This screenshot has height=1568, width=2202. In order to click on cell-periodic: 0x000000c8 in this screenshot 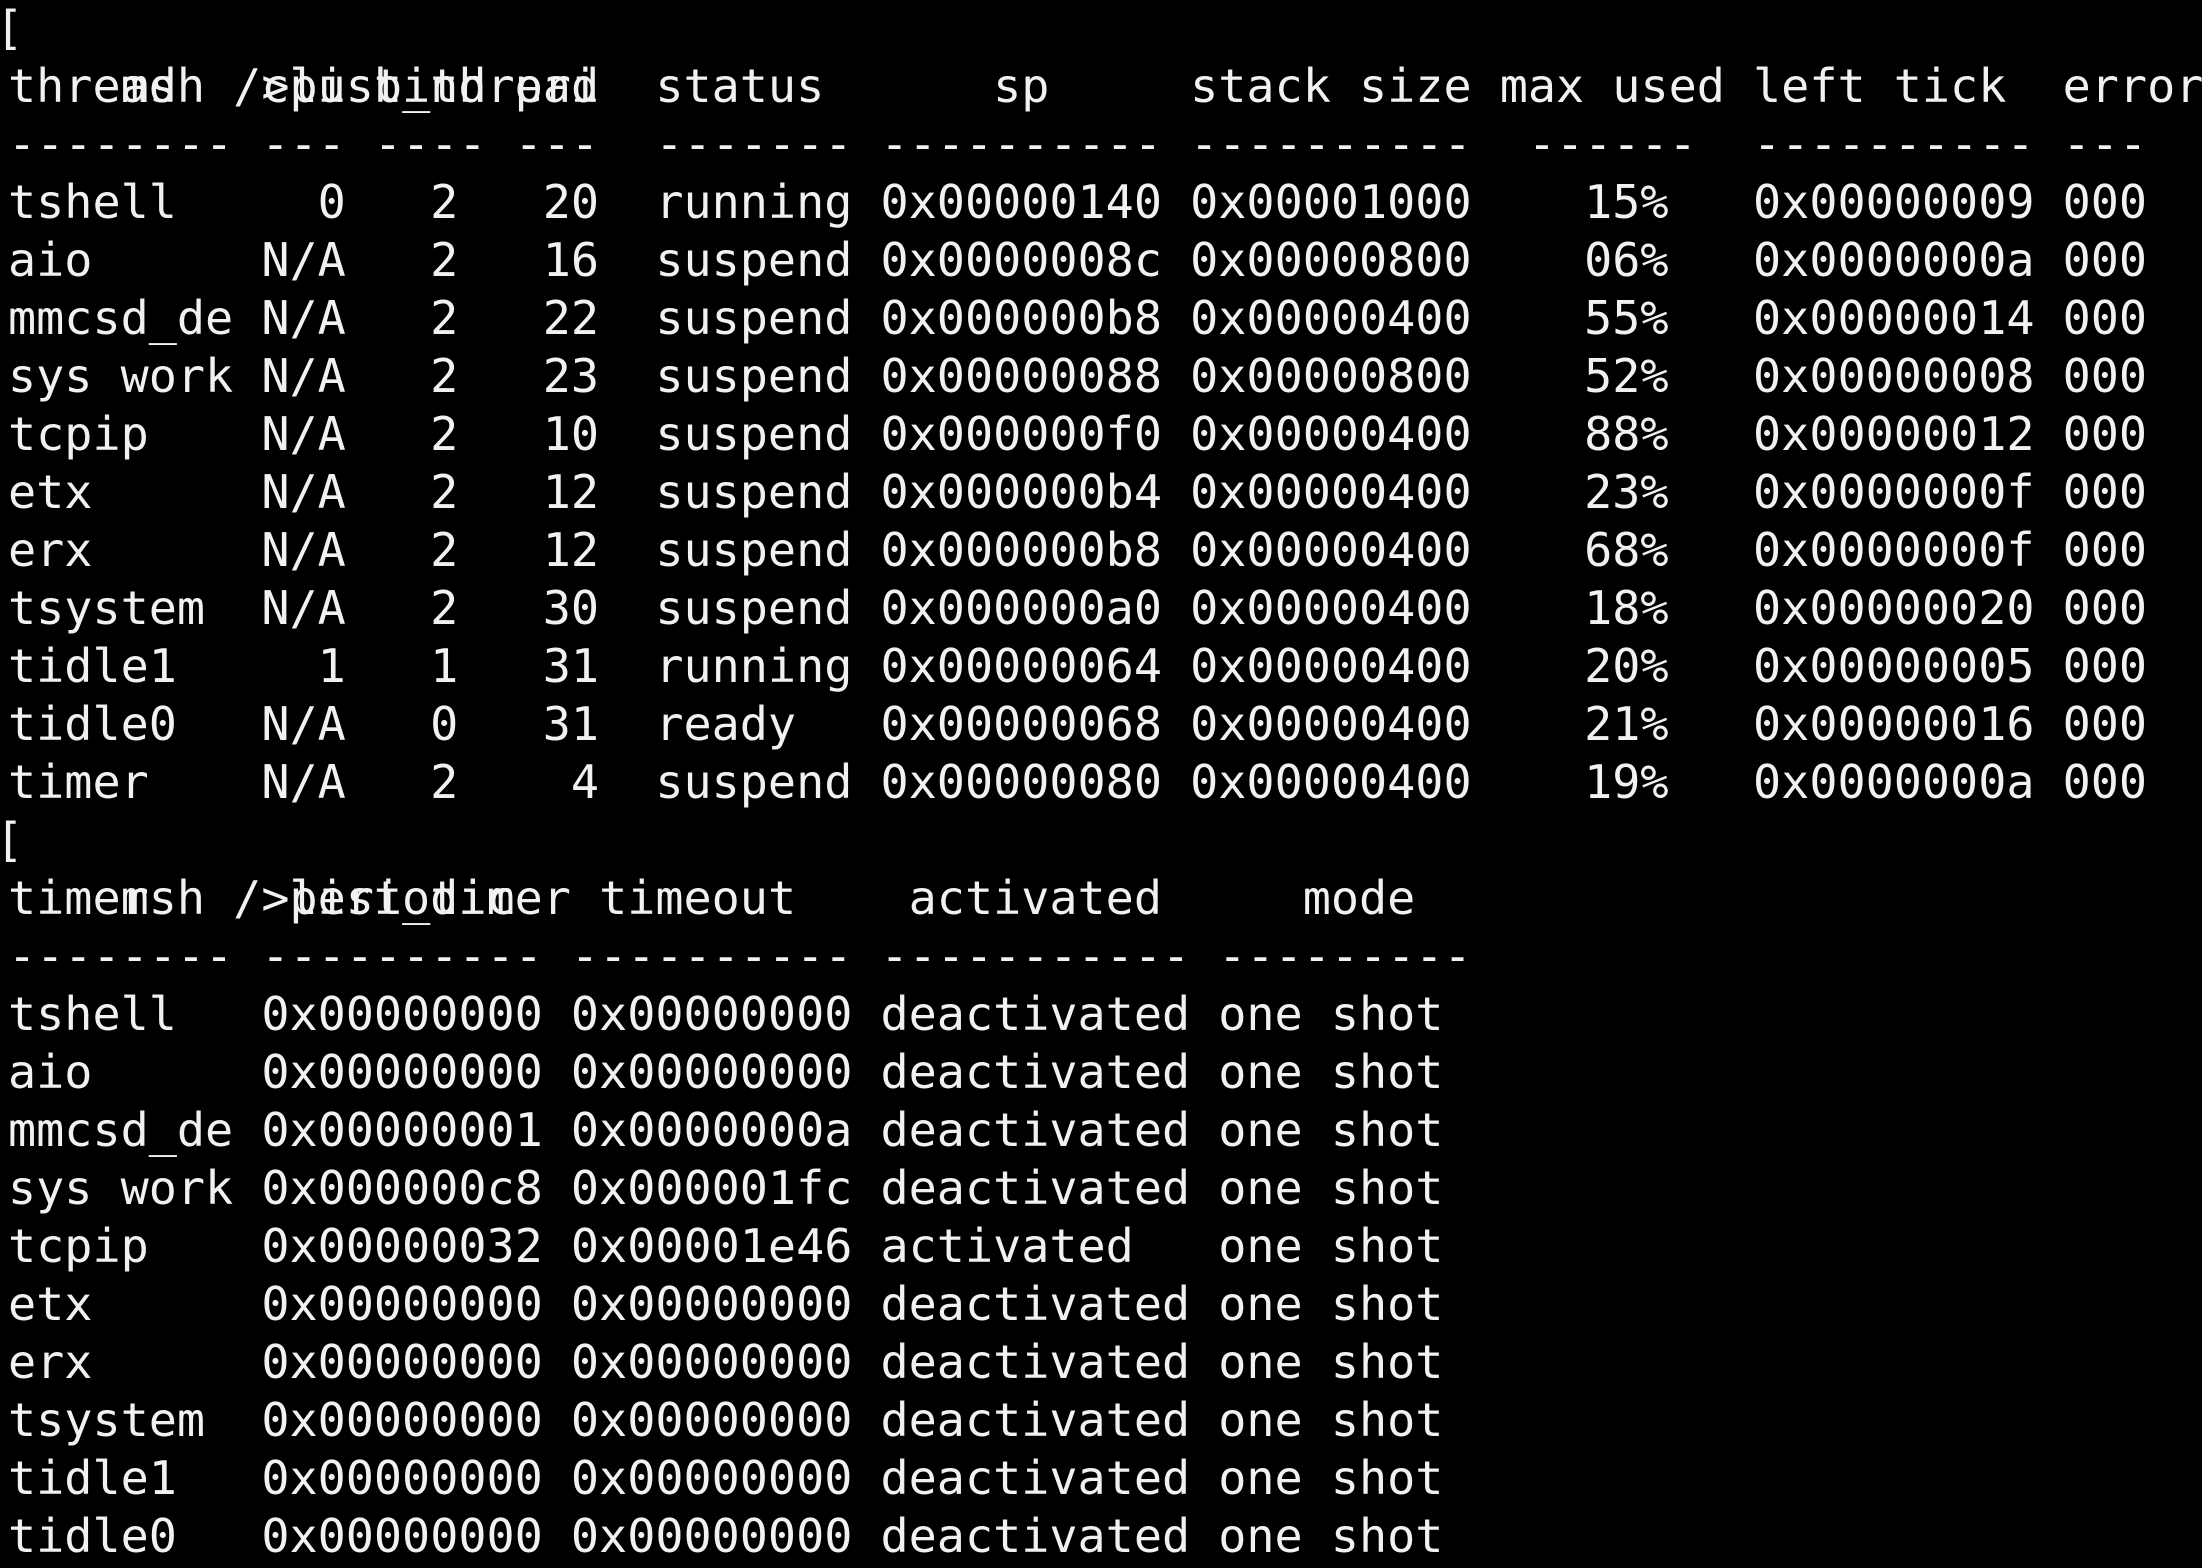, I will do `click(402, 1189)`.